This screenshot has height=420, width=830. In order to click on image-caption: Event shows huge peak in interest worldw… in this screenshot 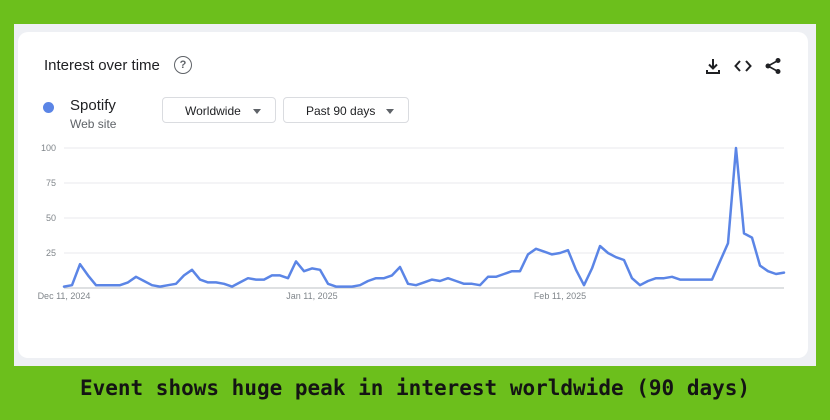, I will do `click(415, 388)`.